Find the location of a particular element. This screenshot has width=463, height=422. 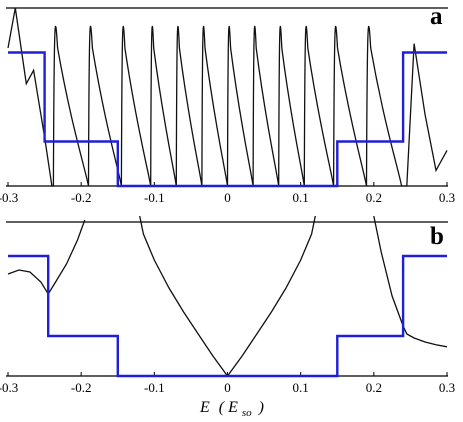

x-axis-label-unit: ( E is located at coordinates (228, 407).